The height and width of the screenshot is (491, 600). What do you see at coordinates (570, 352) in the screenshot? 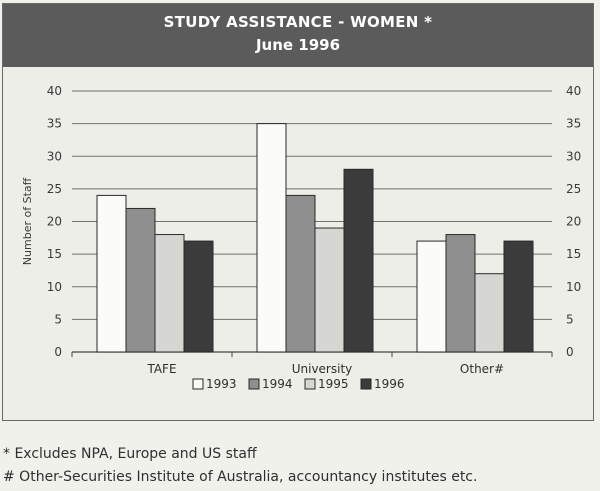
I see `y-tick-label-right: 0` at bounding box center [570, 352].